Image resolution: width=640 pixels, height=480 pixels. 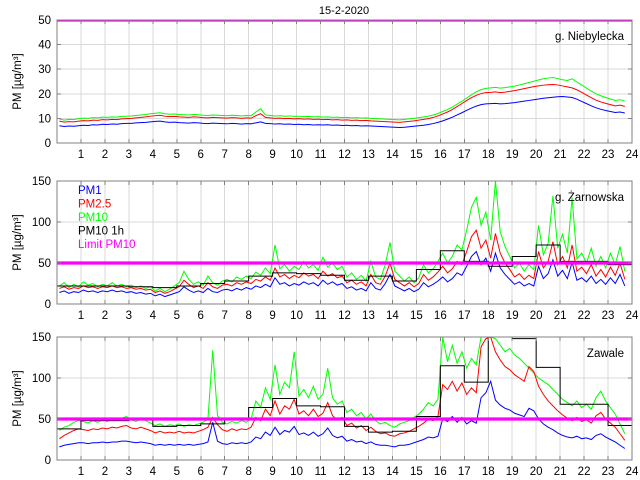 I want to click on series-pm10-1h, so click(x=344, y=266).